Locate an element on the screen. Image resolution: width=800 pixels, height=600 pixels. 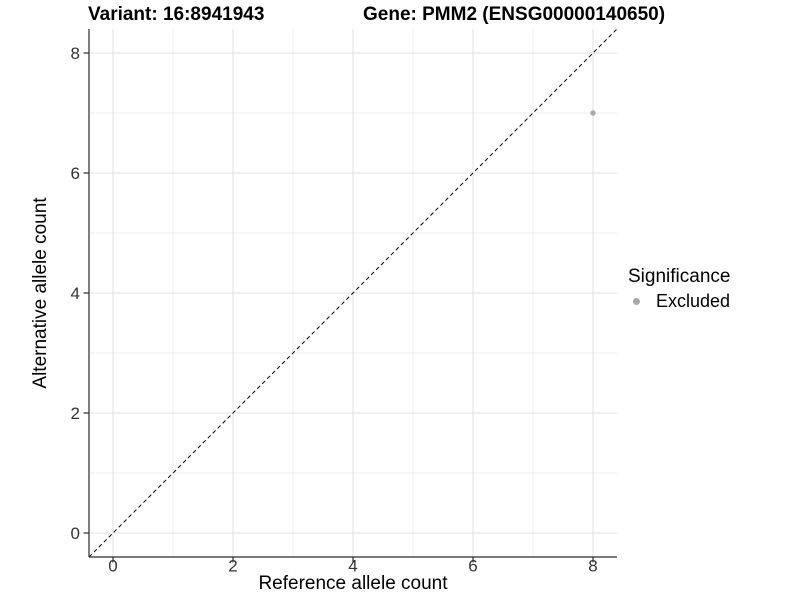
x-tick-label: 2 is located at coordinates (232, 566).